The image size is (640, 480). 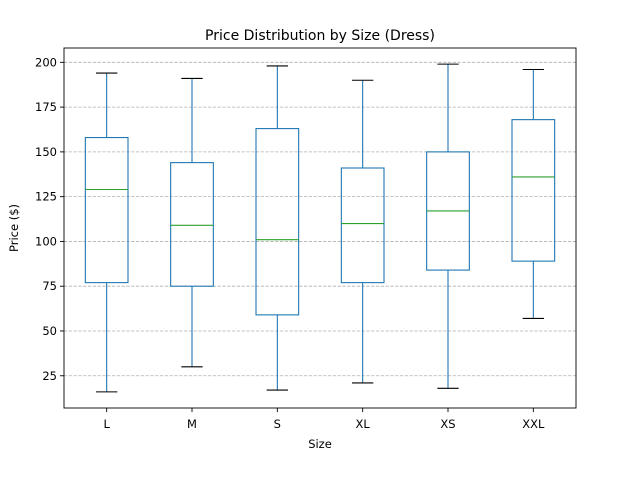 What do you see at coordinates (324, 419) in the screenshot?
I see `x-ticks: L M S XL XS XXL` at bounding box center [324, 419].